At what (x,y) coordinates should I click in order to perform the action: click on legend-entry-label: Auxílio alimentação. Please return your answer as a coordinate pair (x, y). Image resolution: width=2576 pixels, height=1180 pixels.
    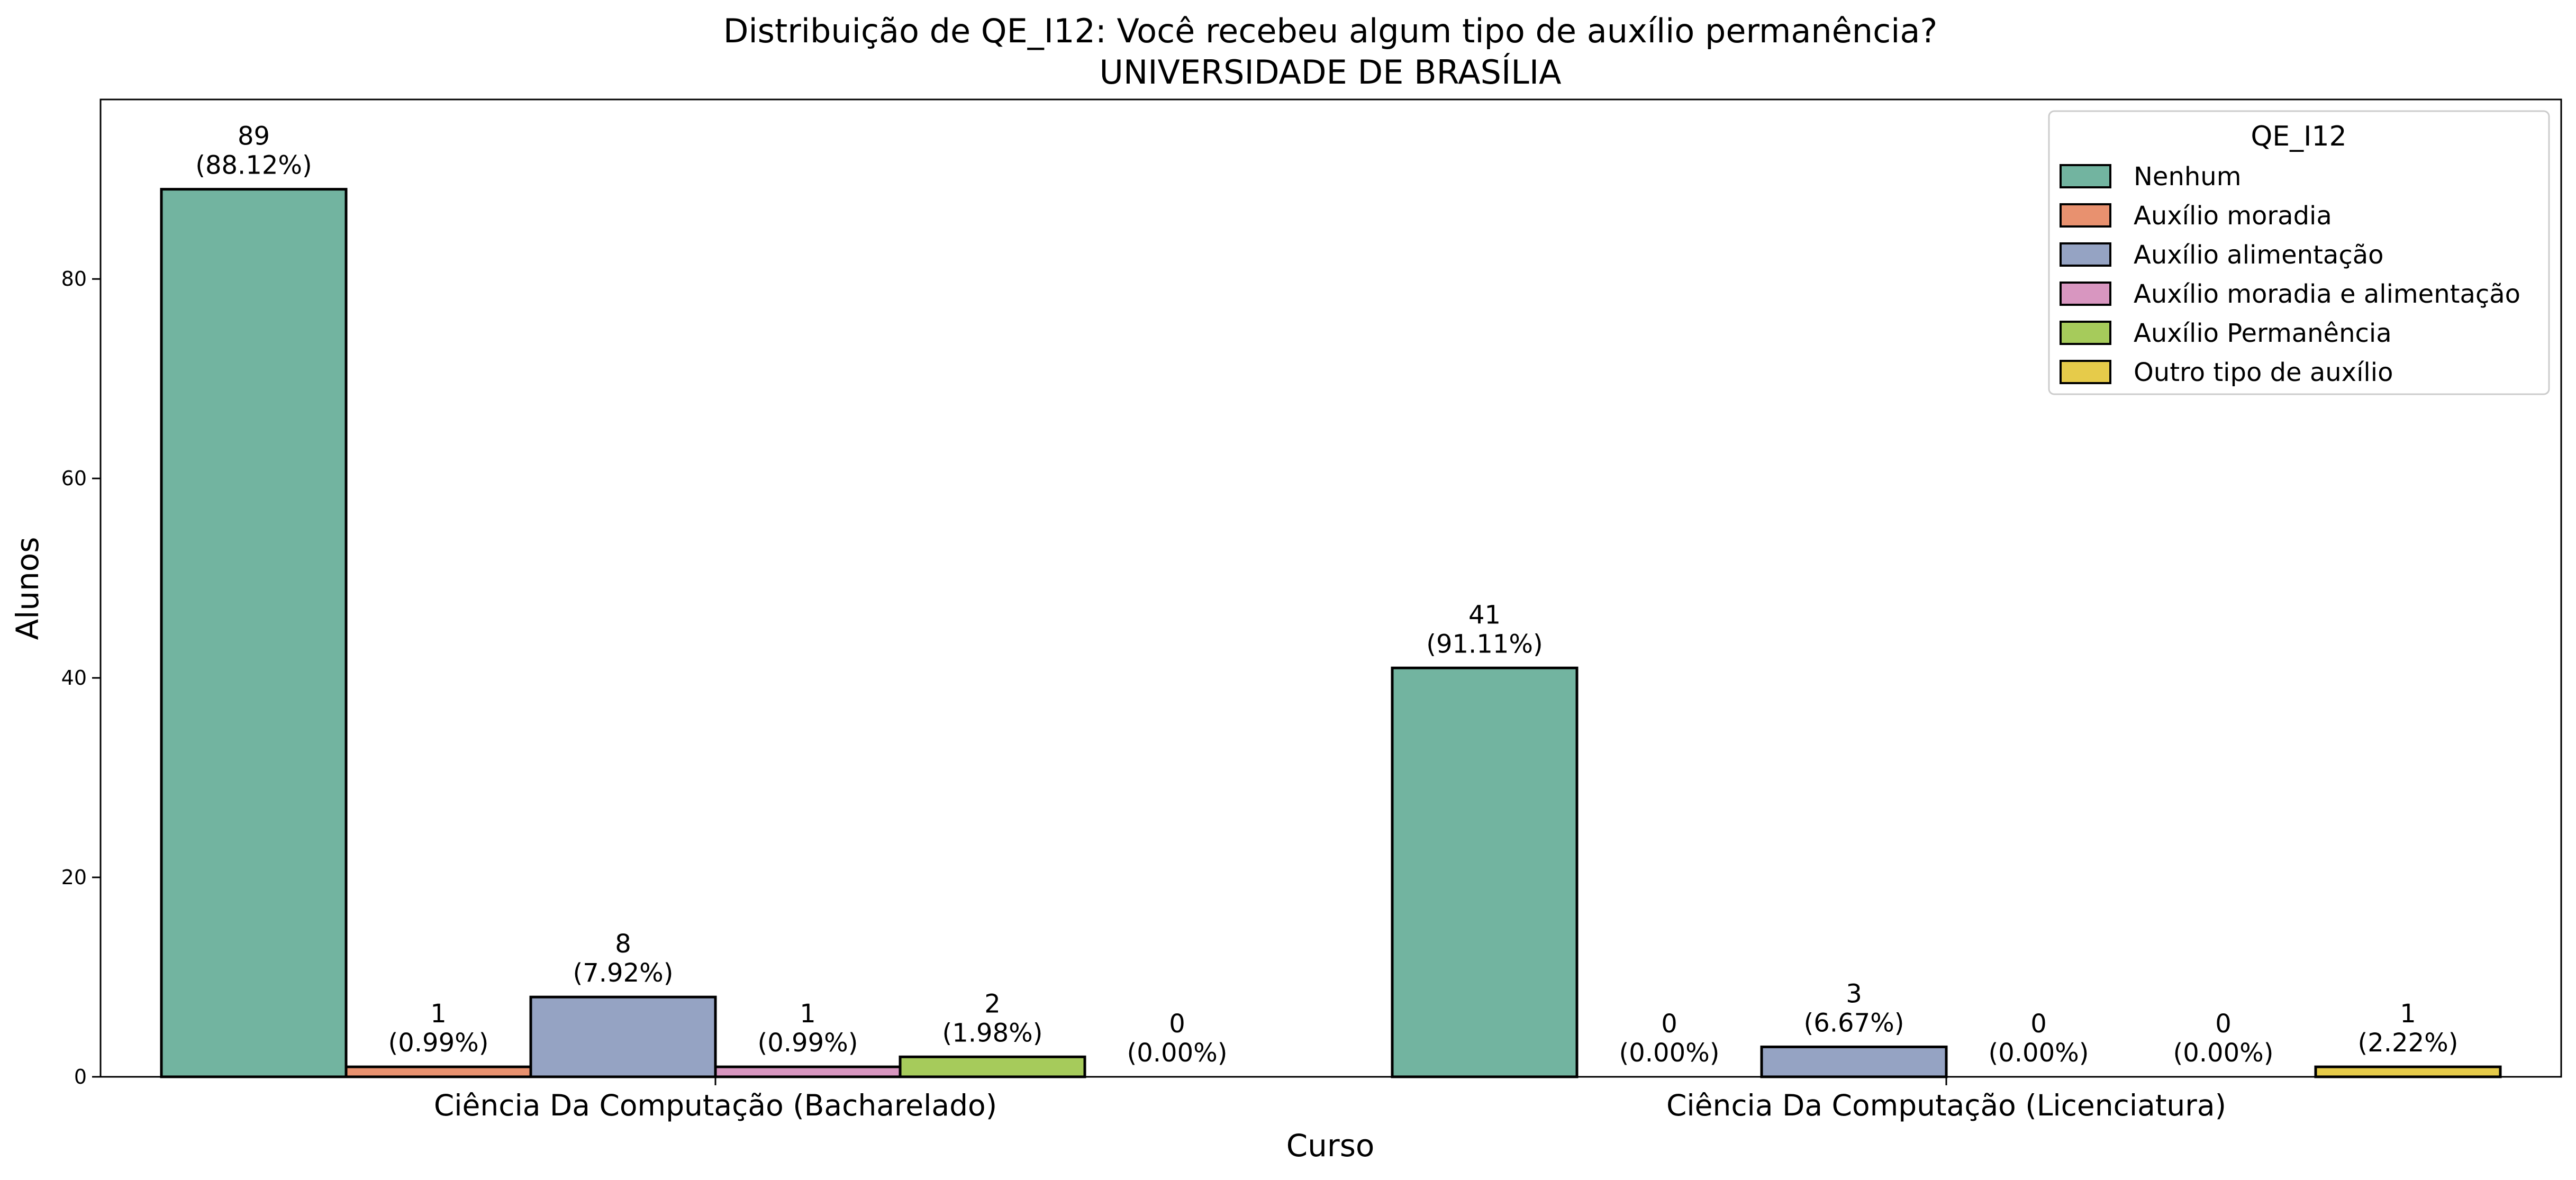
    Looking at the image, I should click on (2259, 255).